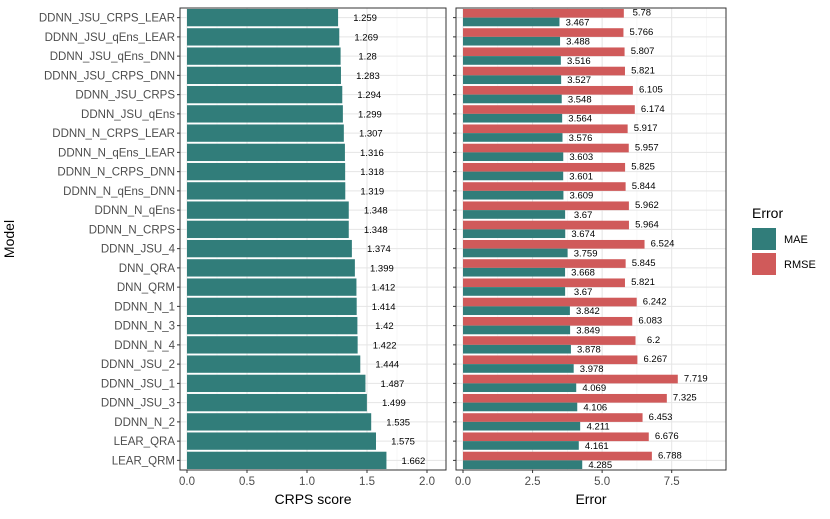 The width and height of the screenshot is (830, 519). Describe the element at coordinates (393, 384) in the screenshot. I see `crps-value-label: 1.487` at that location.